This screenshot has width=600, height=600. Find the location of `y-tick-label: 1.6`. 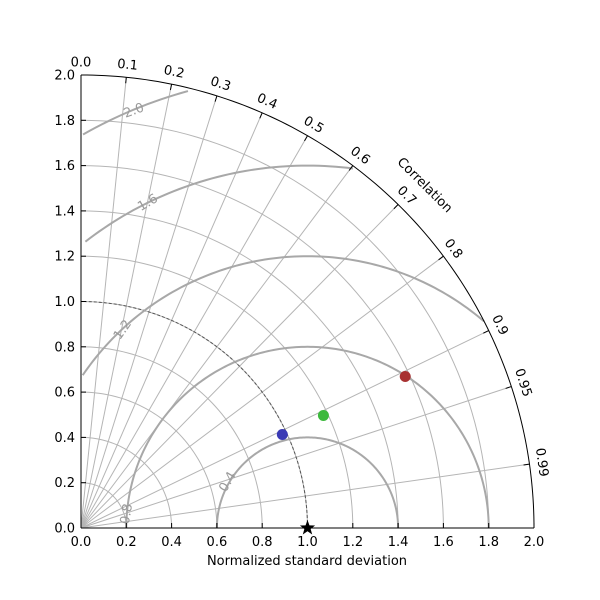

y-tick-label: 1.6 is located at coordinates (64, 166).